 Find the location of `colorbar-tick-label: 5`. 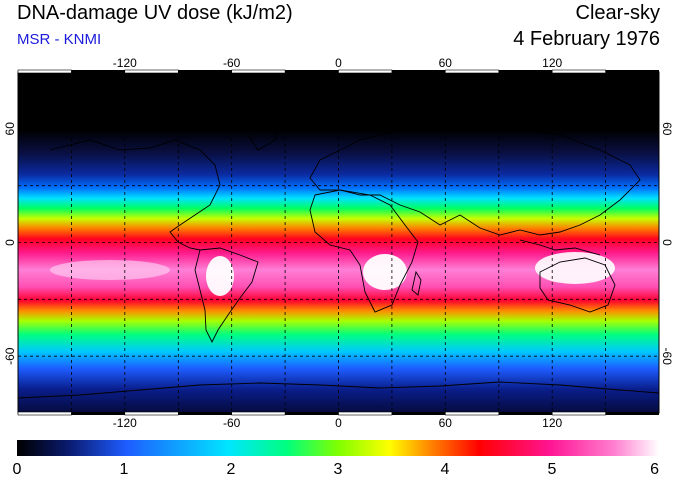

colorbar-tick-label: 5 is located at coordinates (552, 469).